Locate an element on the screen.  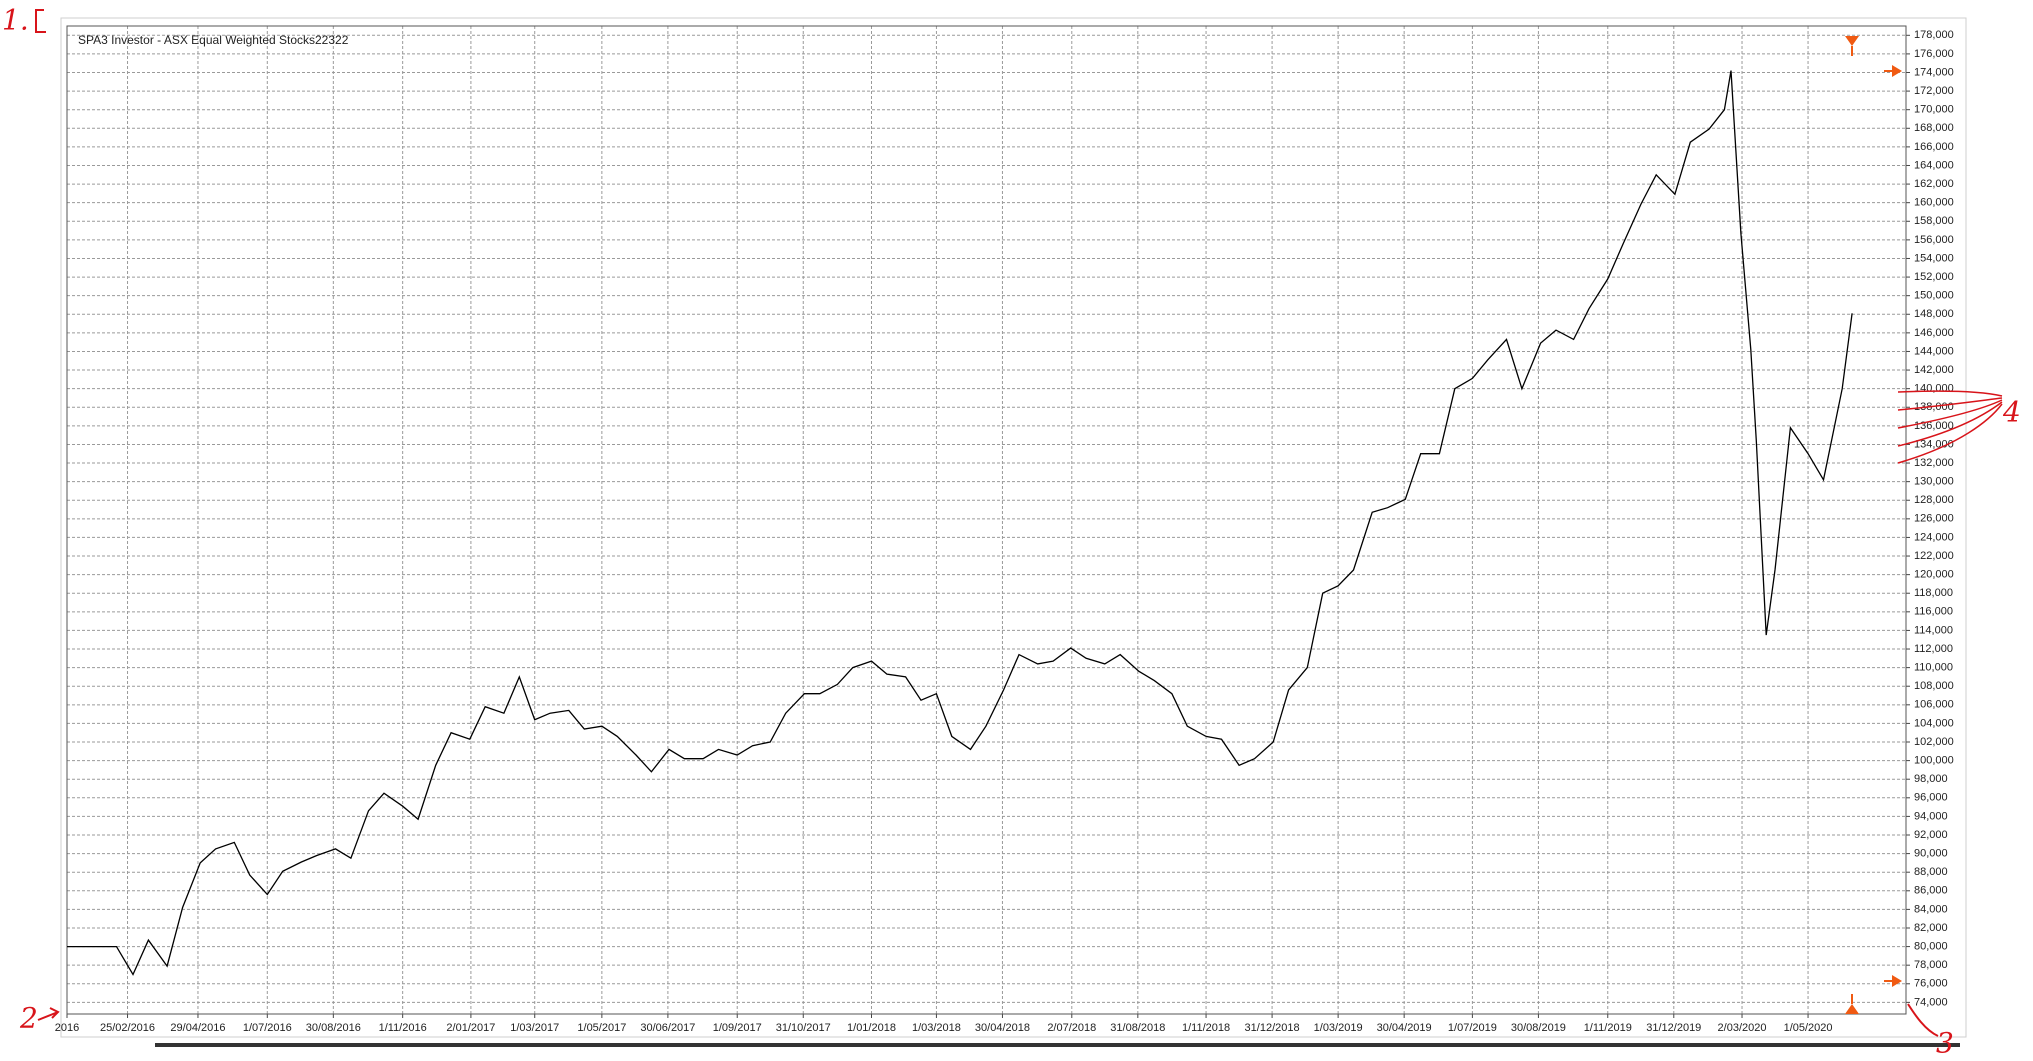
annotation-arrow is located at coordinates (48, 1014).